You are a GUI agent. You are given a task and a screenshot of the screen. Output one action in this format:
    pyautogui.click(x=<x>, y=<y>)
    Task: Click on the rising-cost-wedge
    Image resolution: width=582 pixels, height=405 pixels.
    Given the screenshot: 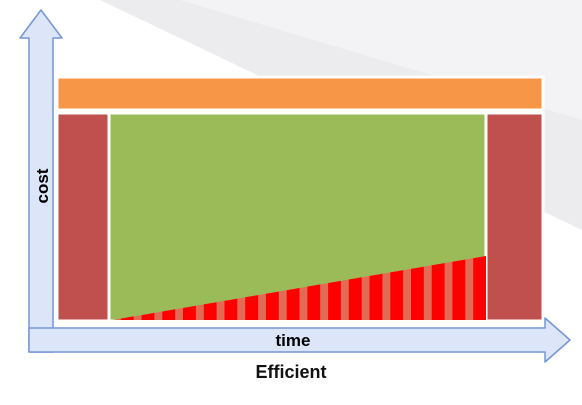 What is the action you would take?
    pyautogui.click(x=299, y=288)
    